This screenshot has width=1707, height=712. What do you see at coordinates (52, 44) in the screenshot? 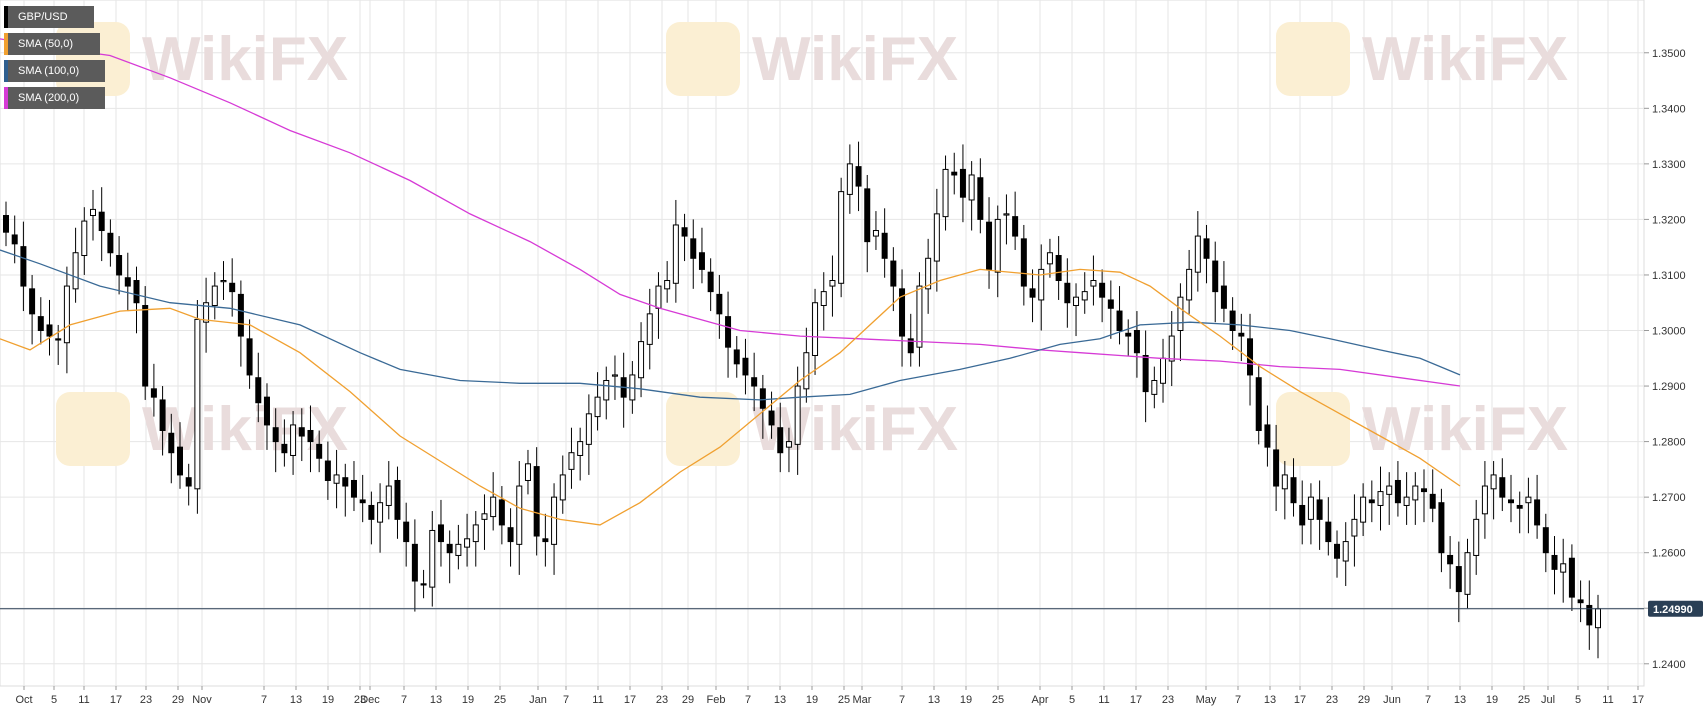
I see `legend-item-sma50: SMA (50,0)` at bounding box center [52, 44].